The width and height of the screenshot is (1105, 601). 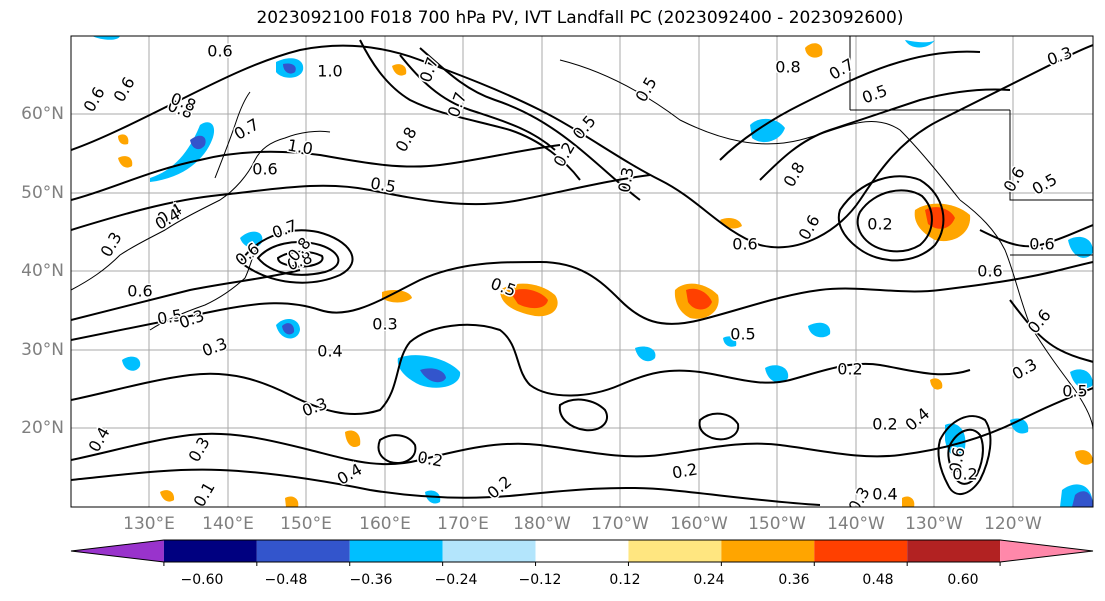 What do you see at coordinates (1013, 524) in the screenshot?
I see `lon-label: 120°W` at bounding box center [1013, 524].